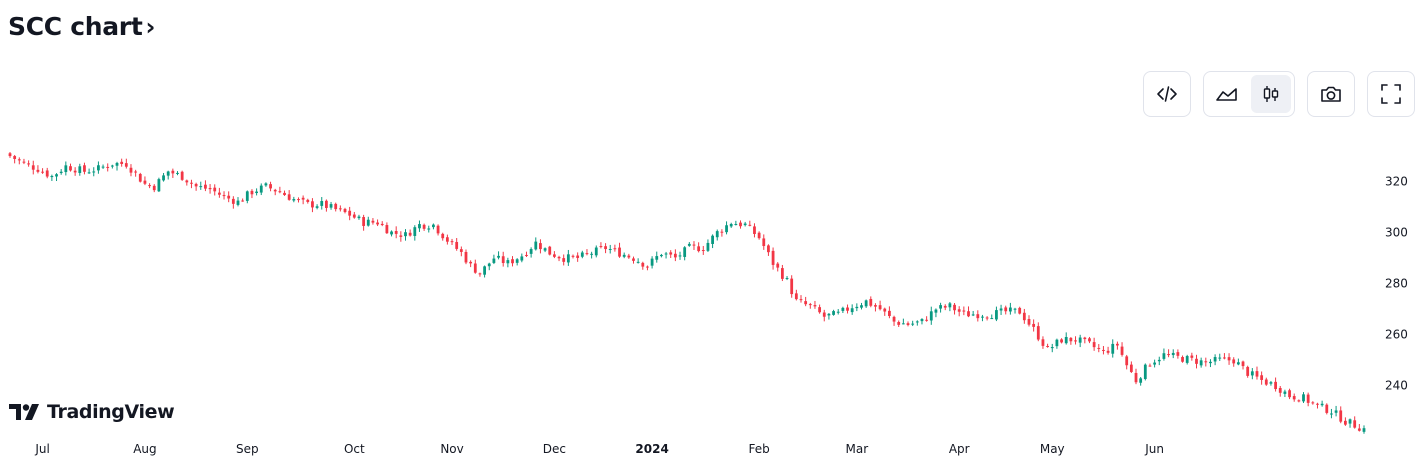 This screenshot has width=1427, height=473. I want to click on time-axis: Jul Aug Sep Oct Nov Dec 2024 Feb Mar Apr May Jun, so click(599, 449).